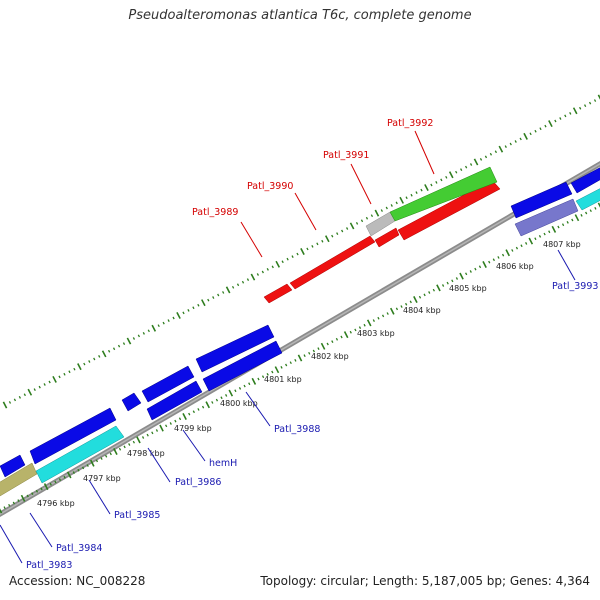  Describe the element at coordinates (410, 123) in the screenshot. I see `gene-label-patl-3992: Patl_3992` at that location.